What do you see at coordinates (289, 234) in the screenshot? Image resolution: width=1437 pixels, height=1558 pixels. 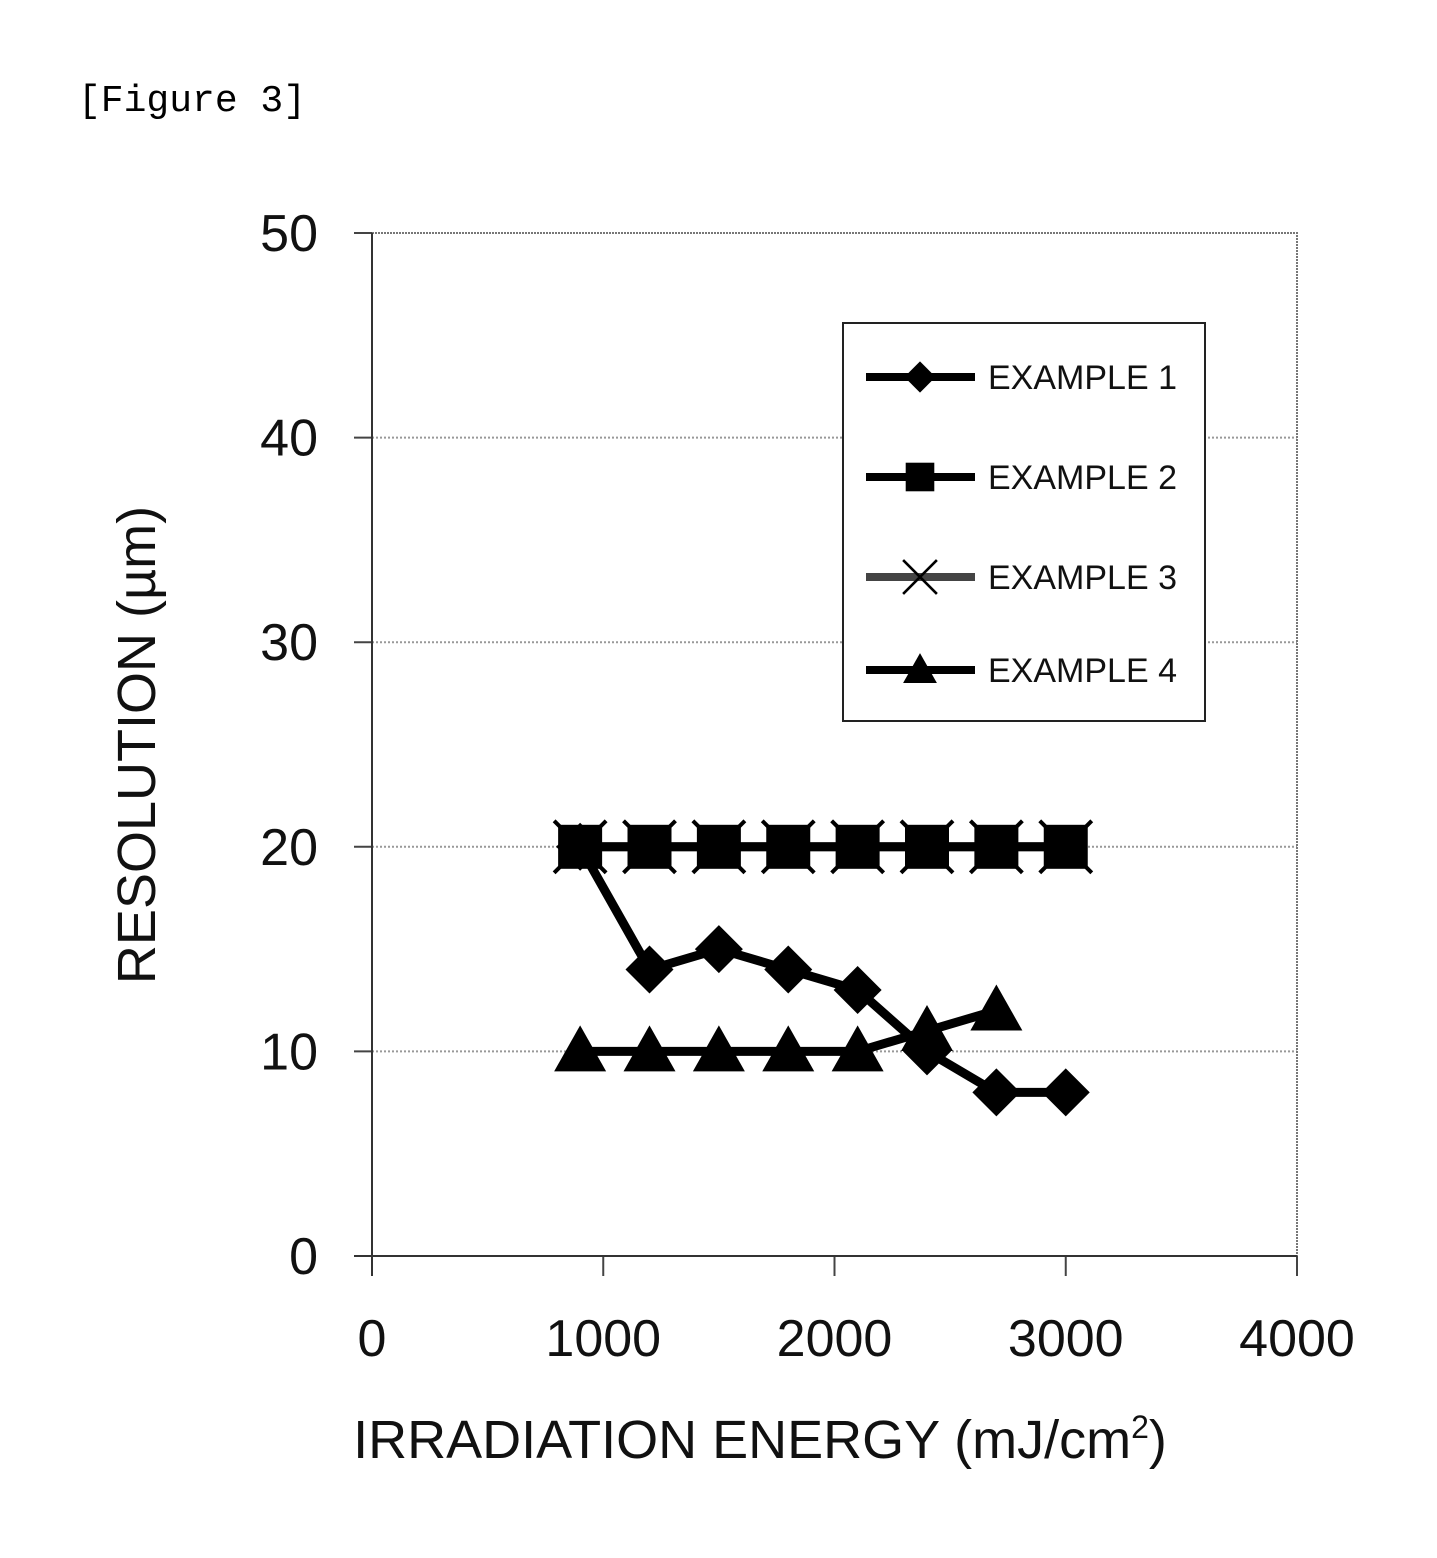 I see `y-tick-label: 50` at bounding box center [289, 234].